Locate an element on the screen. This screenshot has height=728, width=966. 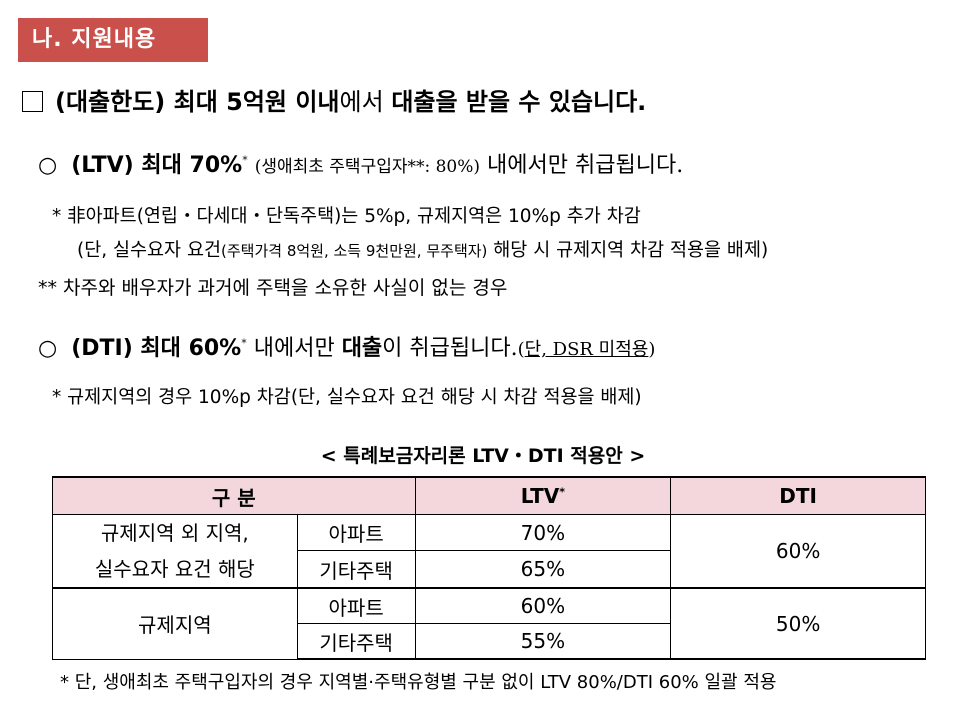
header-dti: DTI is located at coordinates (798, 495).